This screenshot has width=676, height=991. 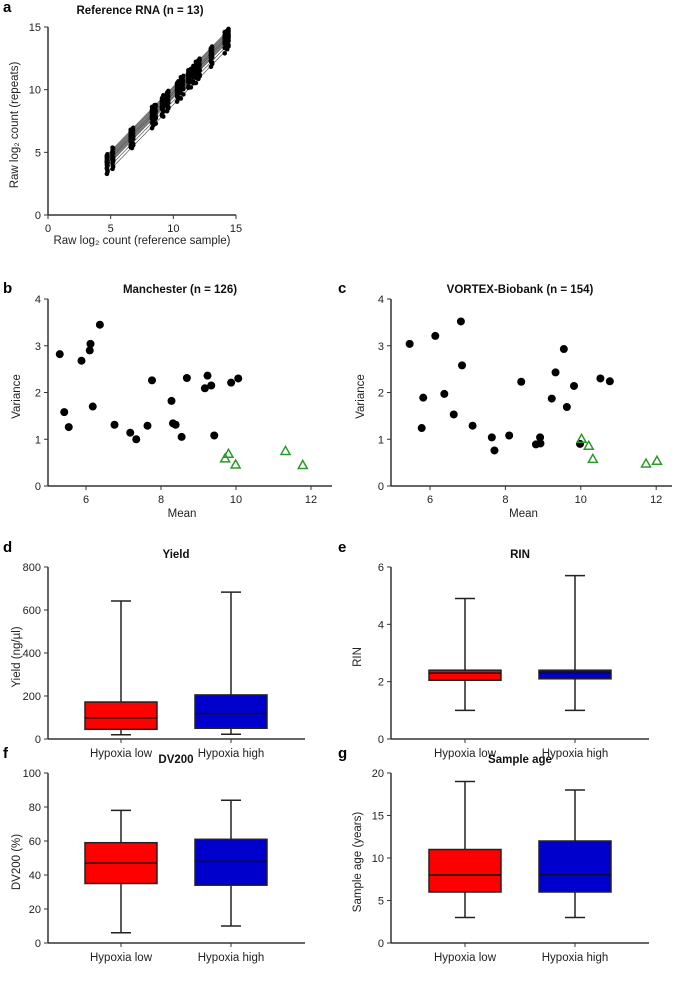 What do you see at coordinates (358, 657) in the screenshot?
I see `y-axis-label: RIN` at bounding box center [358, 657].